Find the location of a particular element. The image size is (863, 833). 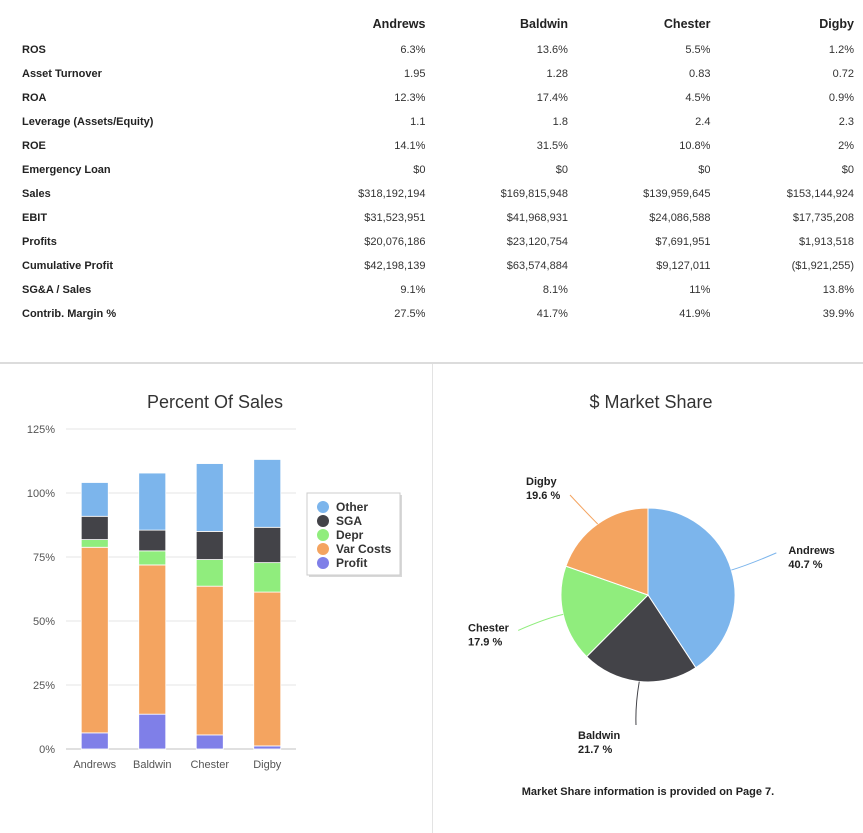

pie-label-value-chester: 17.9 % is located at coordinates (485, 642).